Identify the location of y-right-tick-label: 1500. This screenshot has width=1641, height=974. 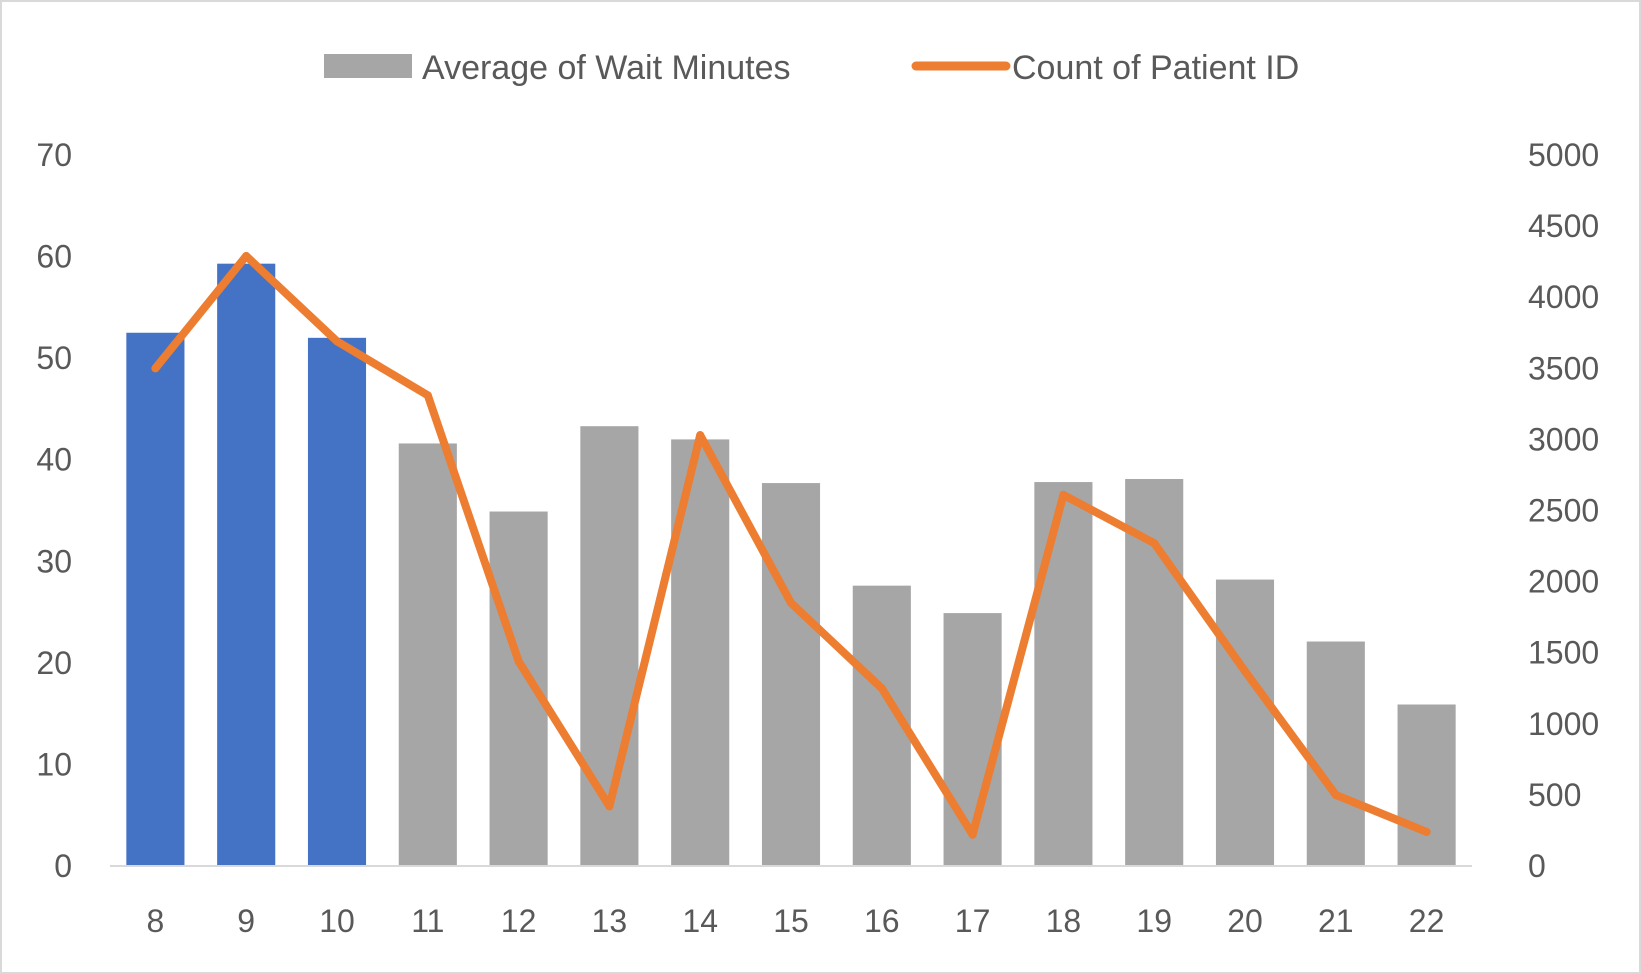
(1563, 653).